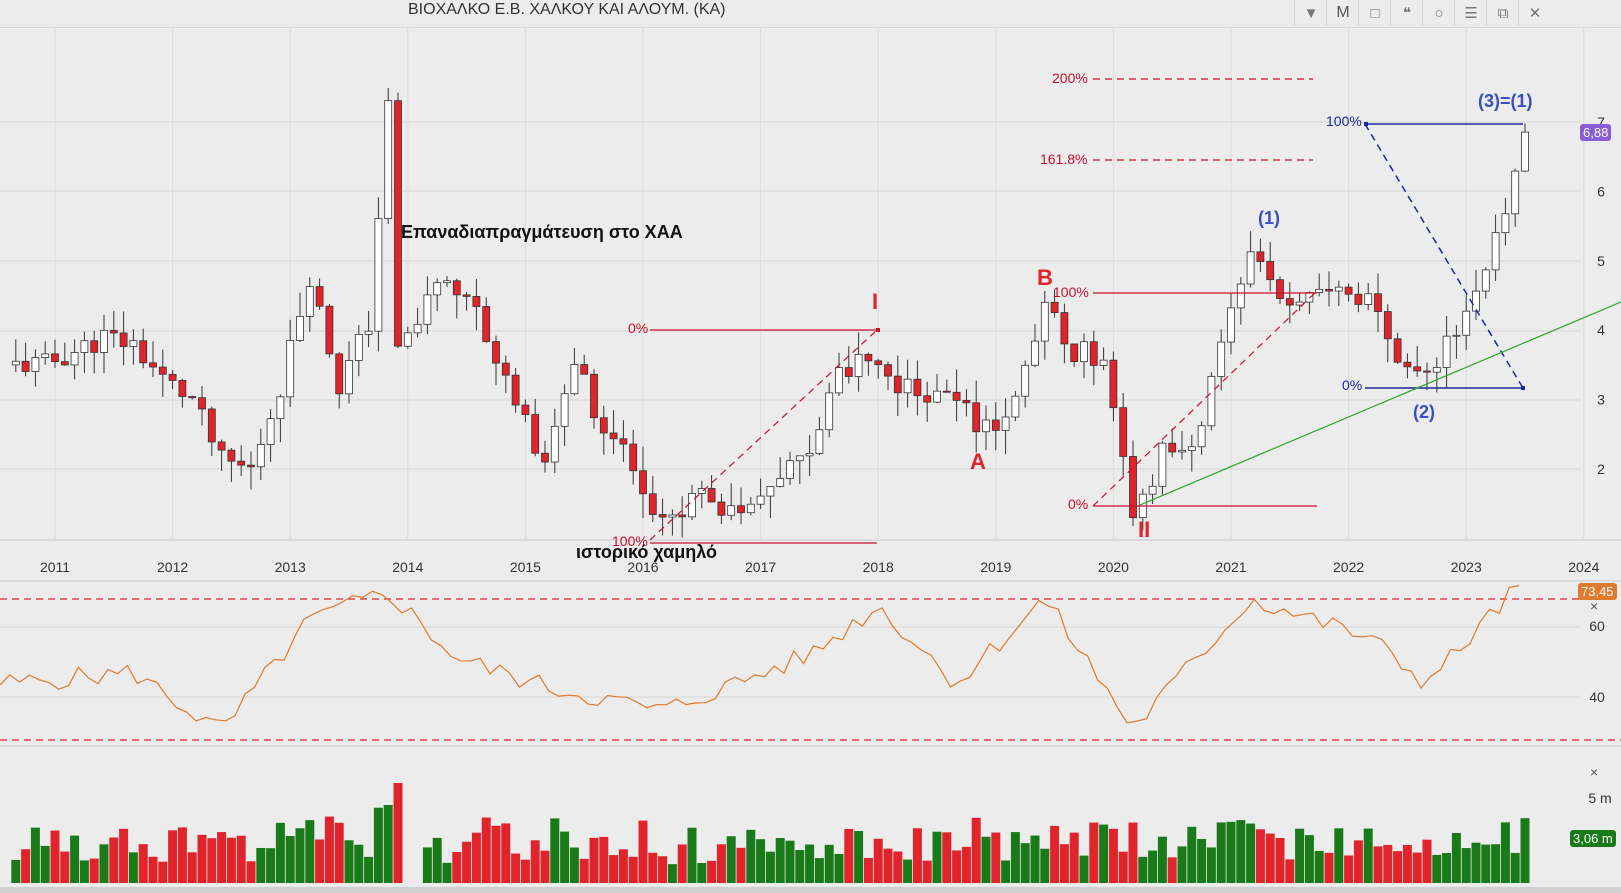 The height and width of the screenshot is (893, 1621). I want to click on menu-icon: ☰, so click(1470, 13).